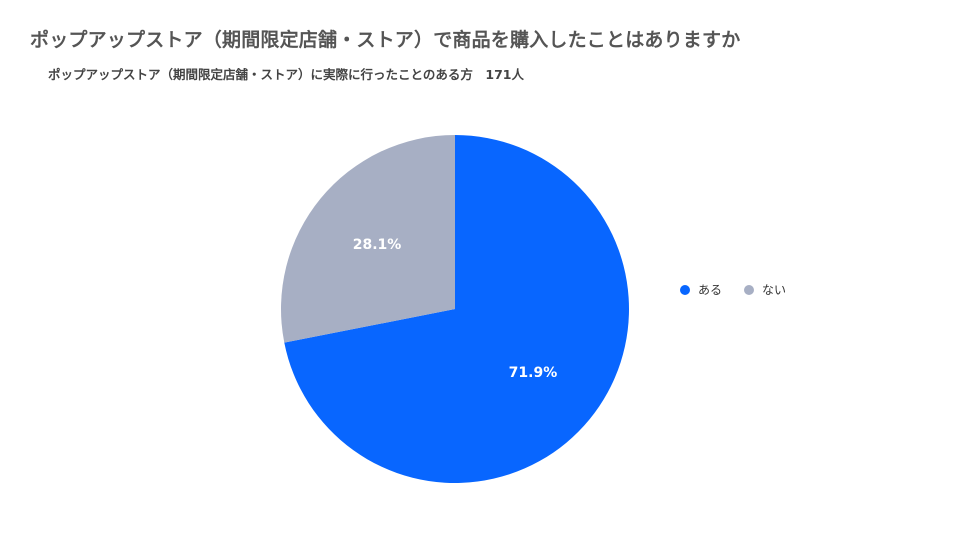  What do you see at coordinates (774, 290) in the screenshot?
I see `legend-label-nai: ない` at bounding box center [774, 290].